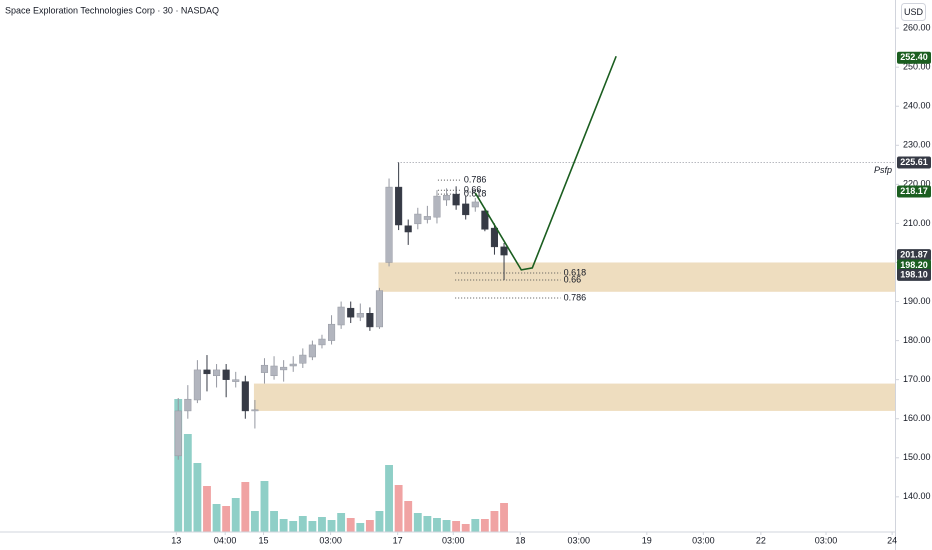 The width and height of the screenshot is (932, 550). What do you see at coordinates (917, 496) in the screenshot?
I see `y-tick-label: 140.00` at bounding box center [917, 496].